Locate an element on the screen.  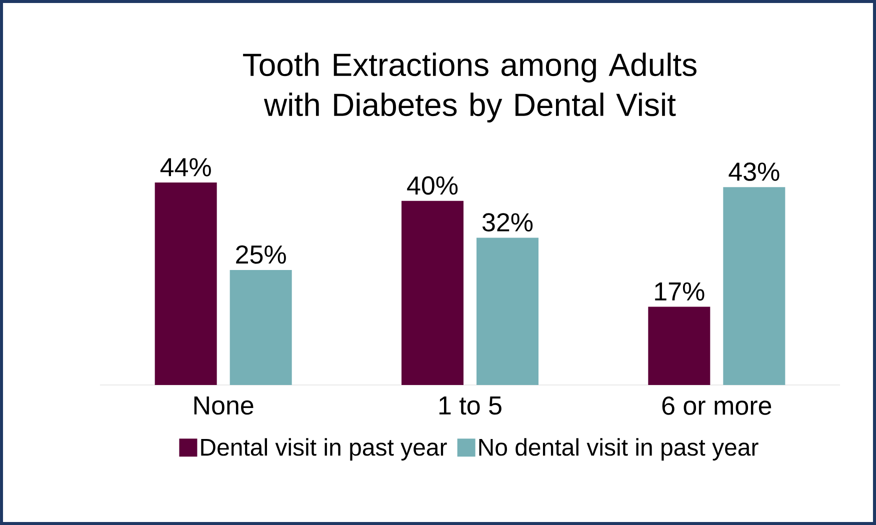
legend-label: No dental visit in past year is located at coordinates (618, 449).